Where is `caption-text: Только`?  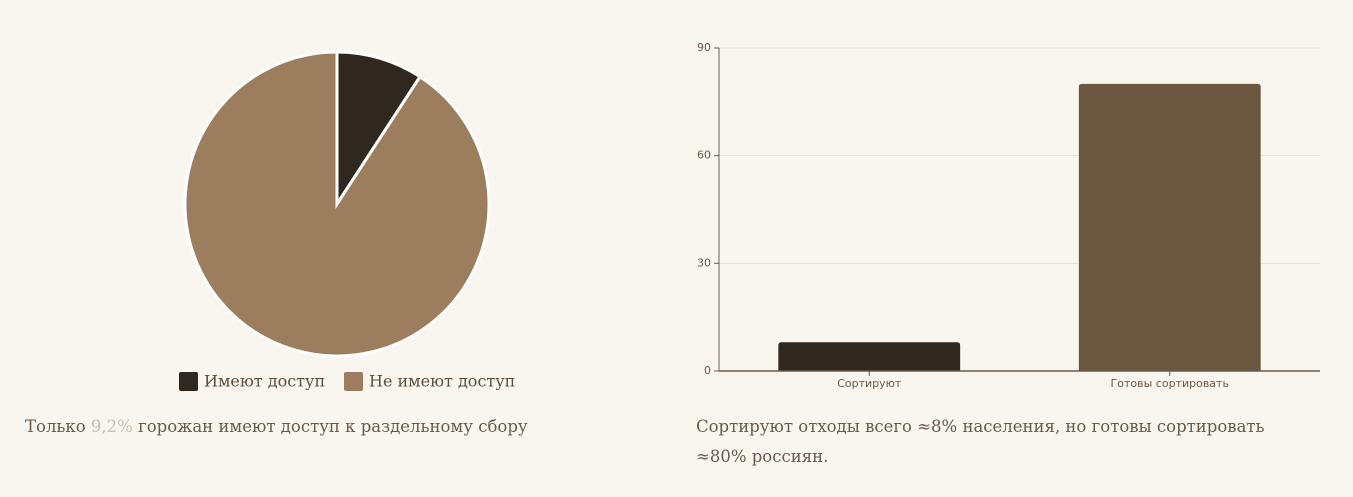 caption-text: Только is located at coordinates (55, 426).